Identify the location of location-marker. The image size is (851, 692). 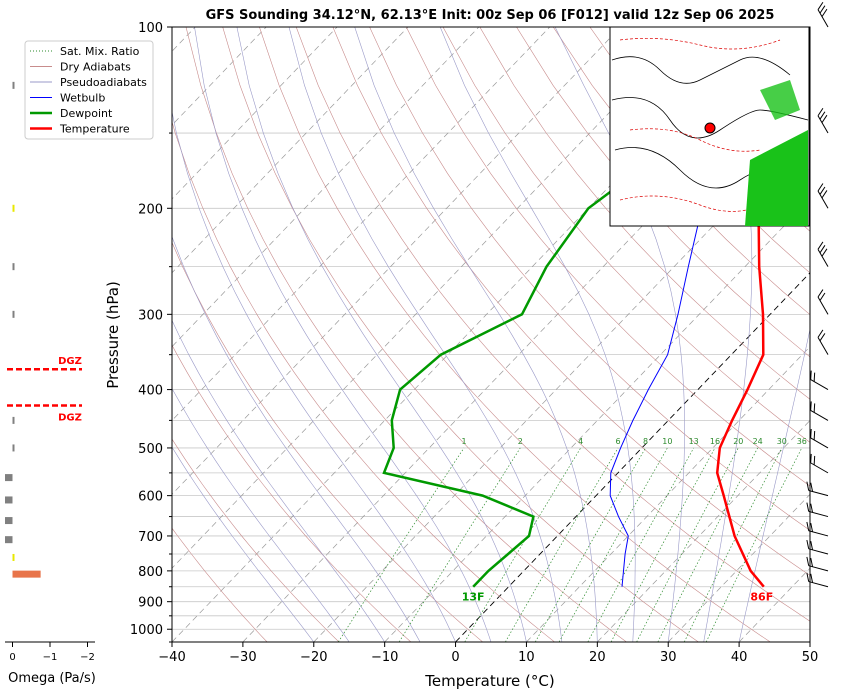
(710, 128).